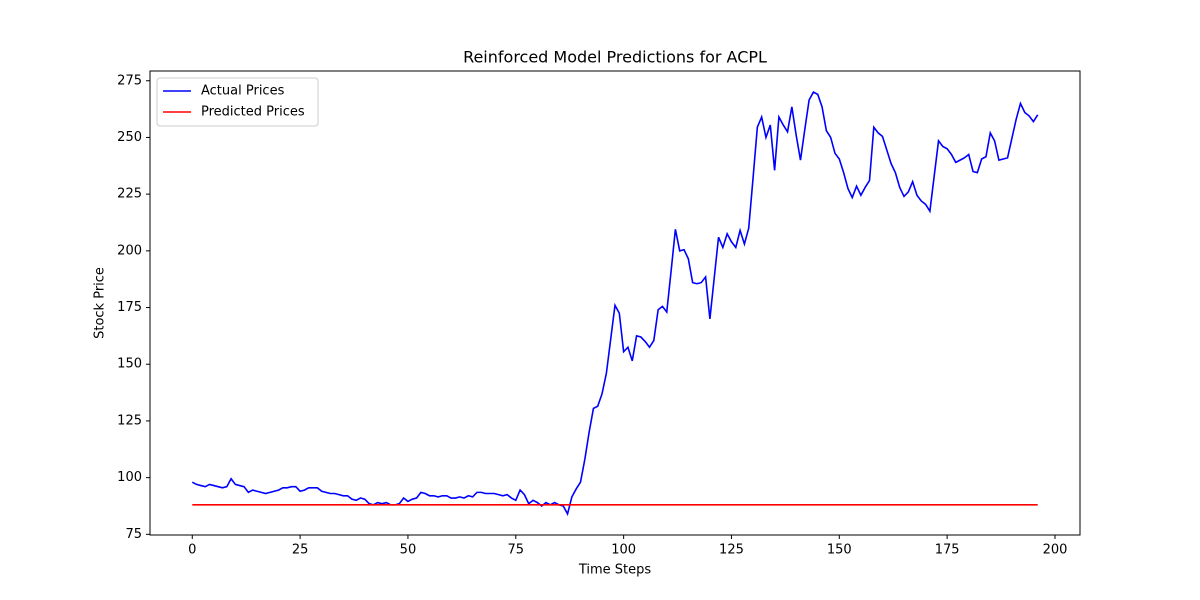 This screenshot has height=600, width=1200. Describe the element at coordinates (300, 550) in the screenshot. I see `x-tick-label: 25` at that location.